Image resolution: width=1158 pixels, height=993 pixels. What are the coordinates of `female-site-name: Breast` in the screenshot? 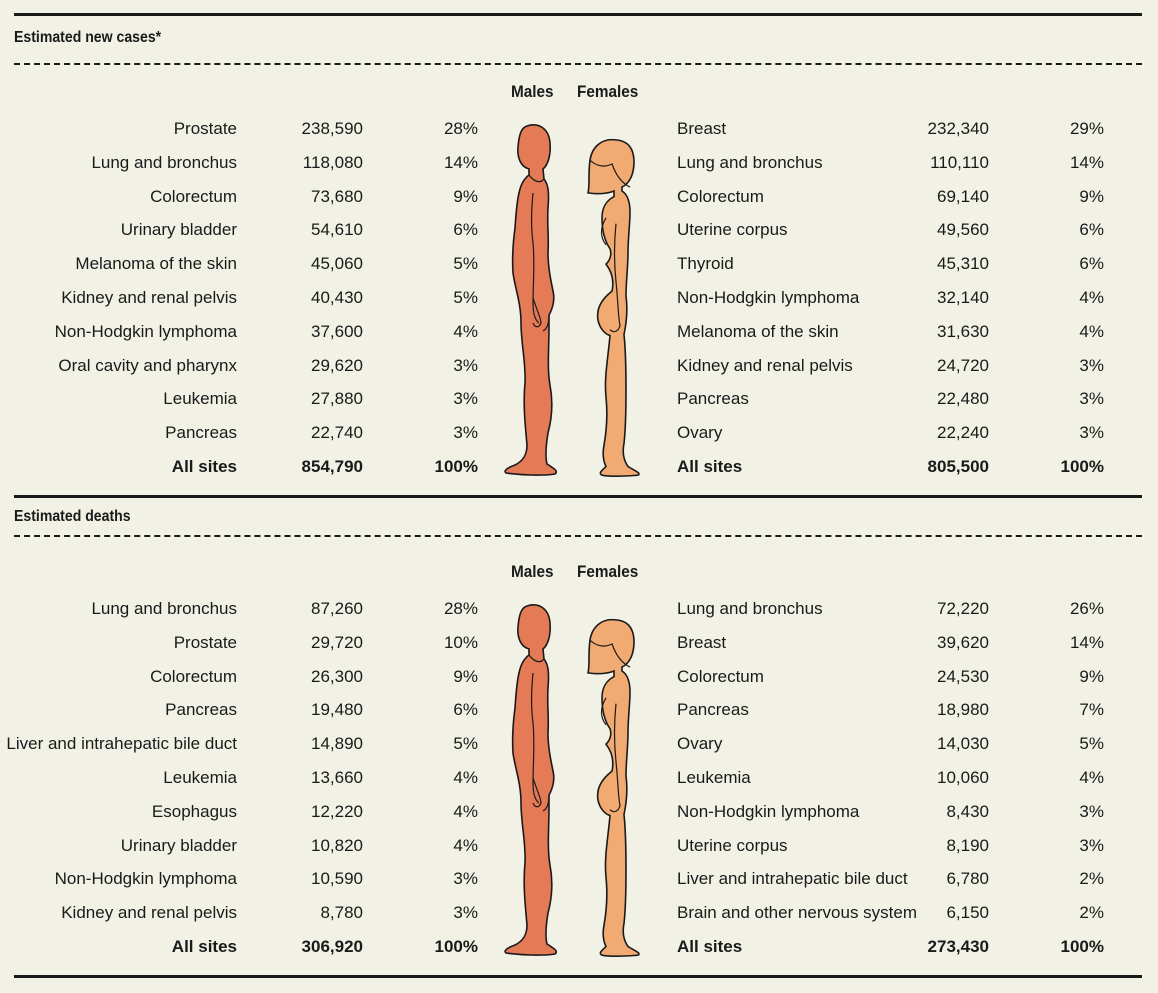 It's located at (702, 642).